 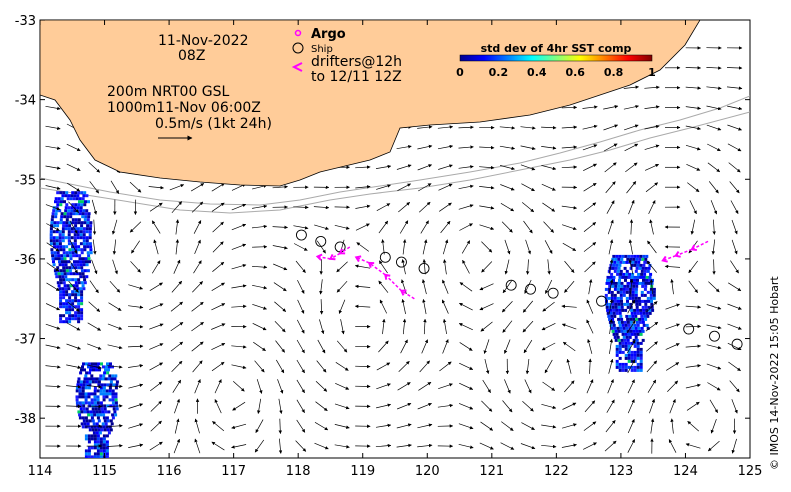 I want to click on y-tick-label: -38, so click(x=25, y=419).